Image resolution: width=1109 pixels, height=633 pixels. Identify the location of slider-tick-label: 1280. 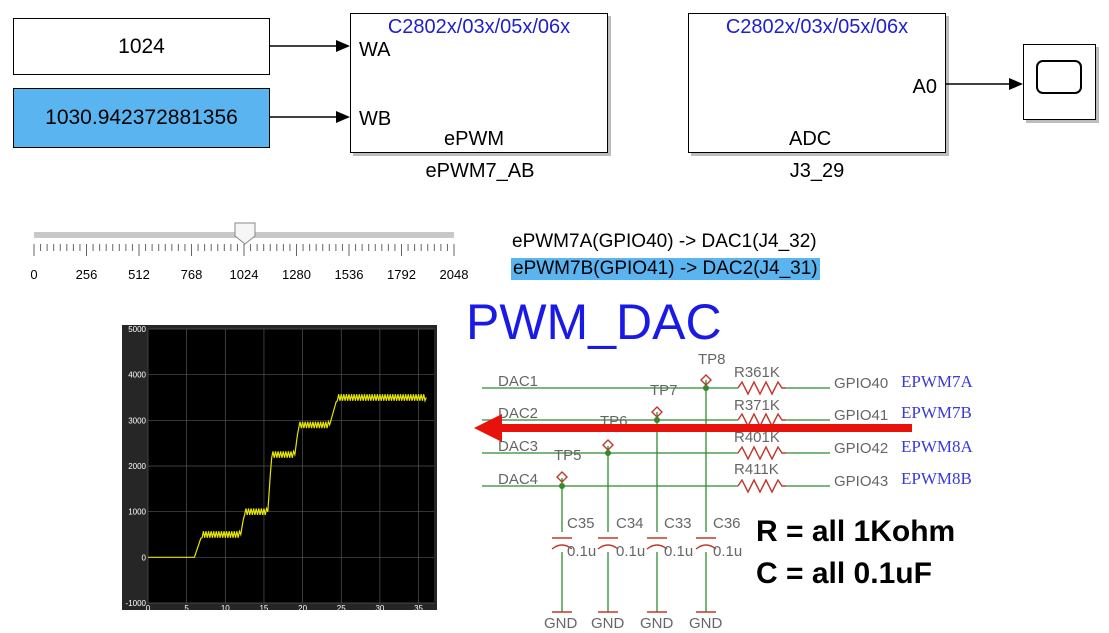
(296, 274).